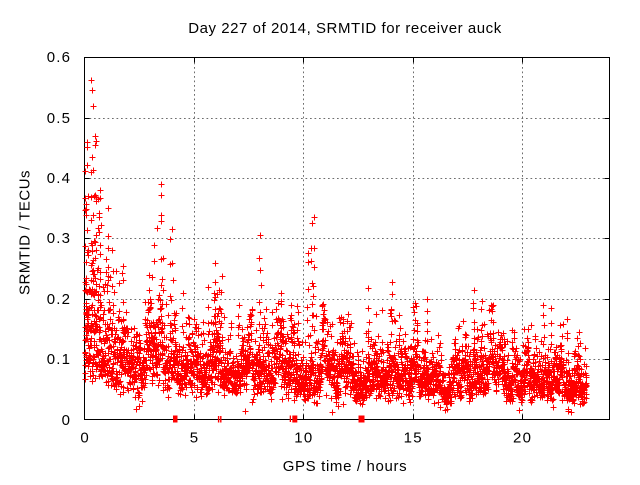 The height and width of the screenshot is (485, 640). Describe the element at coordinates (59, 359) in the screenshot. I see `svg-text: 0.1` at that location.